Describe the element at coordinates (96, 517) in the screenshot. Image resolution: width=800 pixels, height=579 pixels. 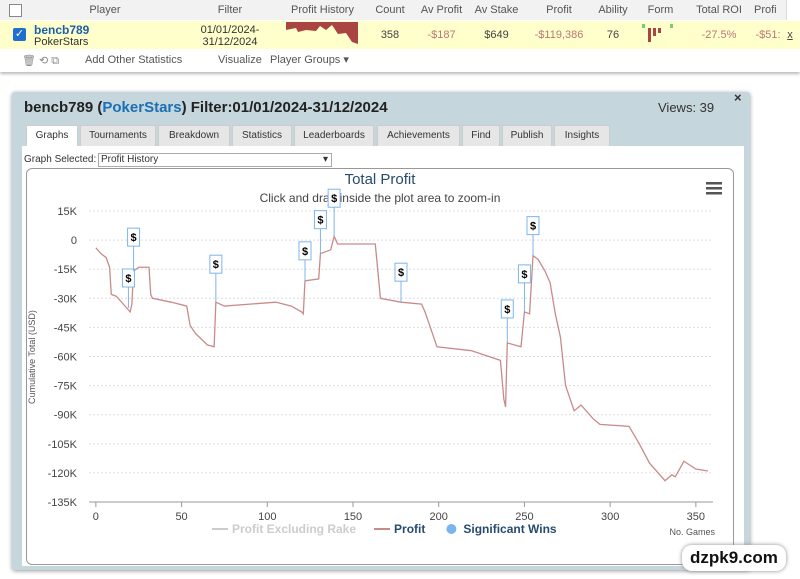
I see `x-tick-label: 0` at that location.